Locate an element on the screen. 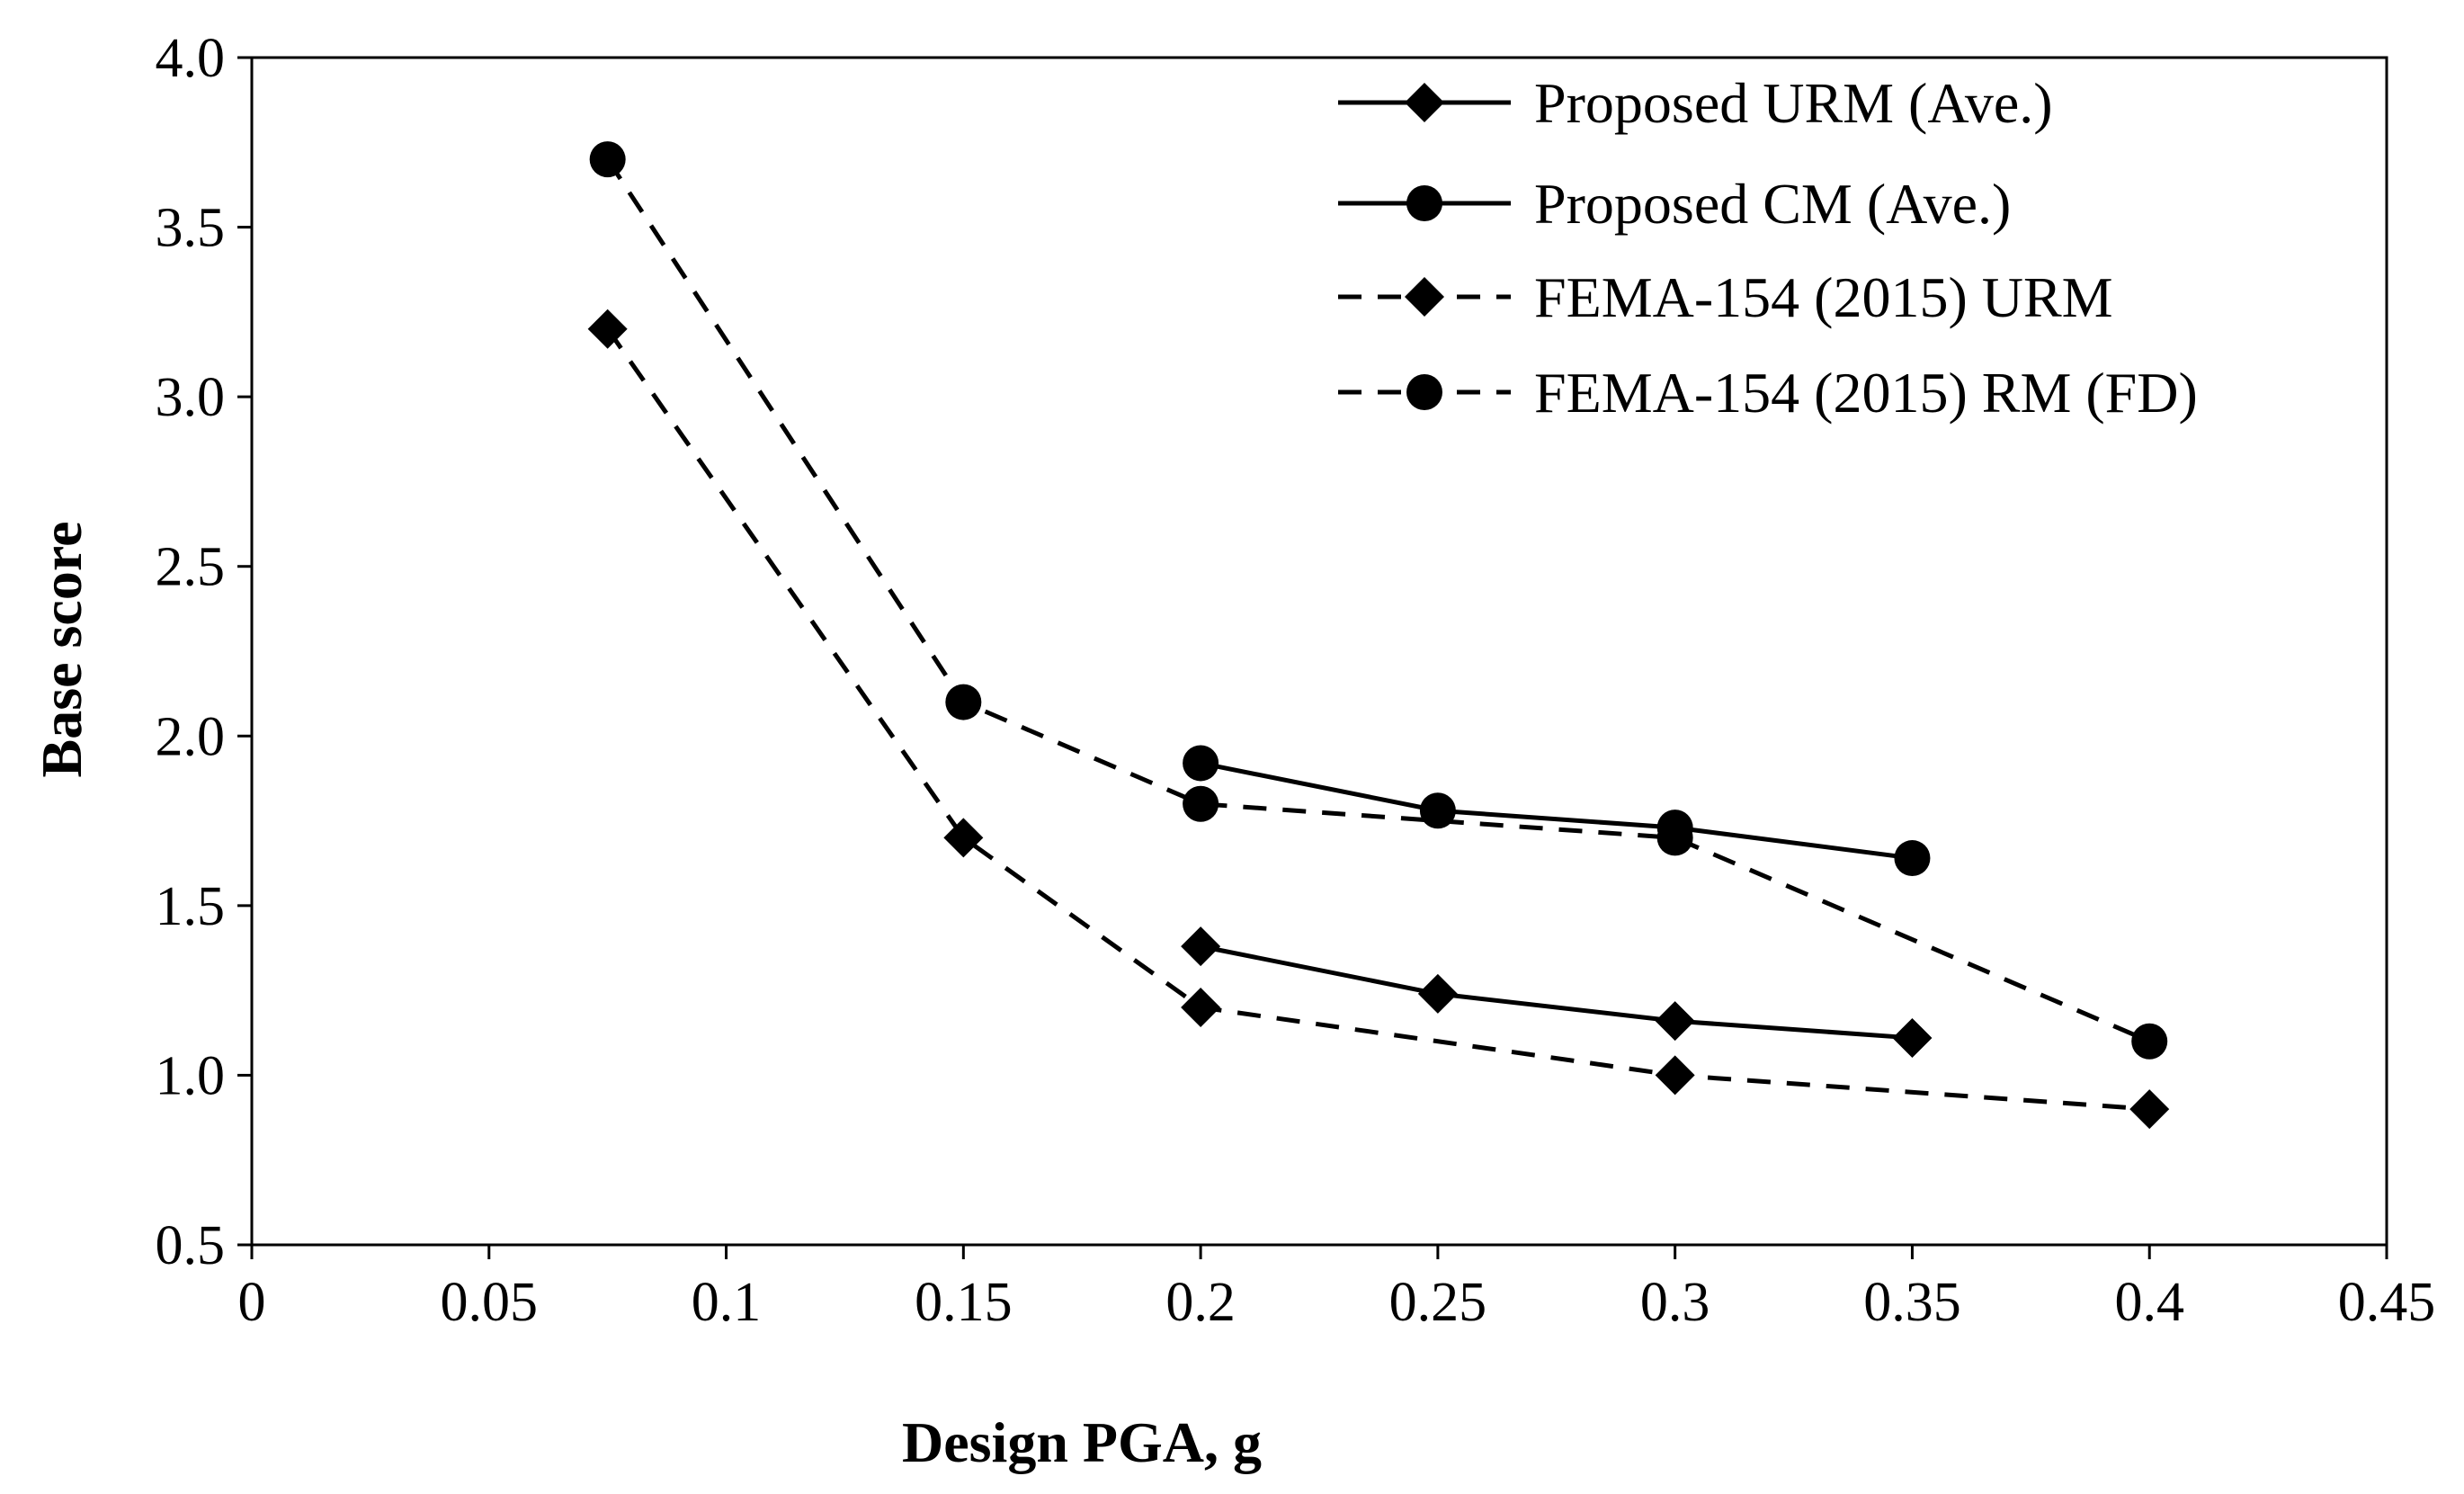 This screenshot has height=1494, width=2464. legend-label: FEMA-154 (2015) RM (FD) is located at coordinates (1866, 393).